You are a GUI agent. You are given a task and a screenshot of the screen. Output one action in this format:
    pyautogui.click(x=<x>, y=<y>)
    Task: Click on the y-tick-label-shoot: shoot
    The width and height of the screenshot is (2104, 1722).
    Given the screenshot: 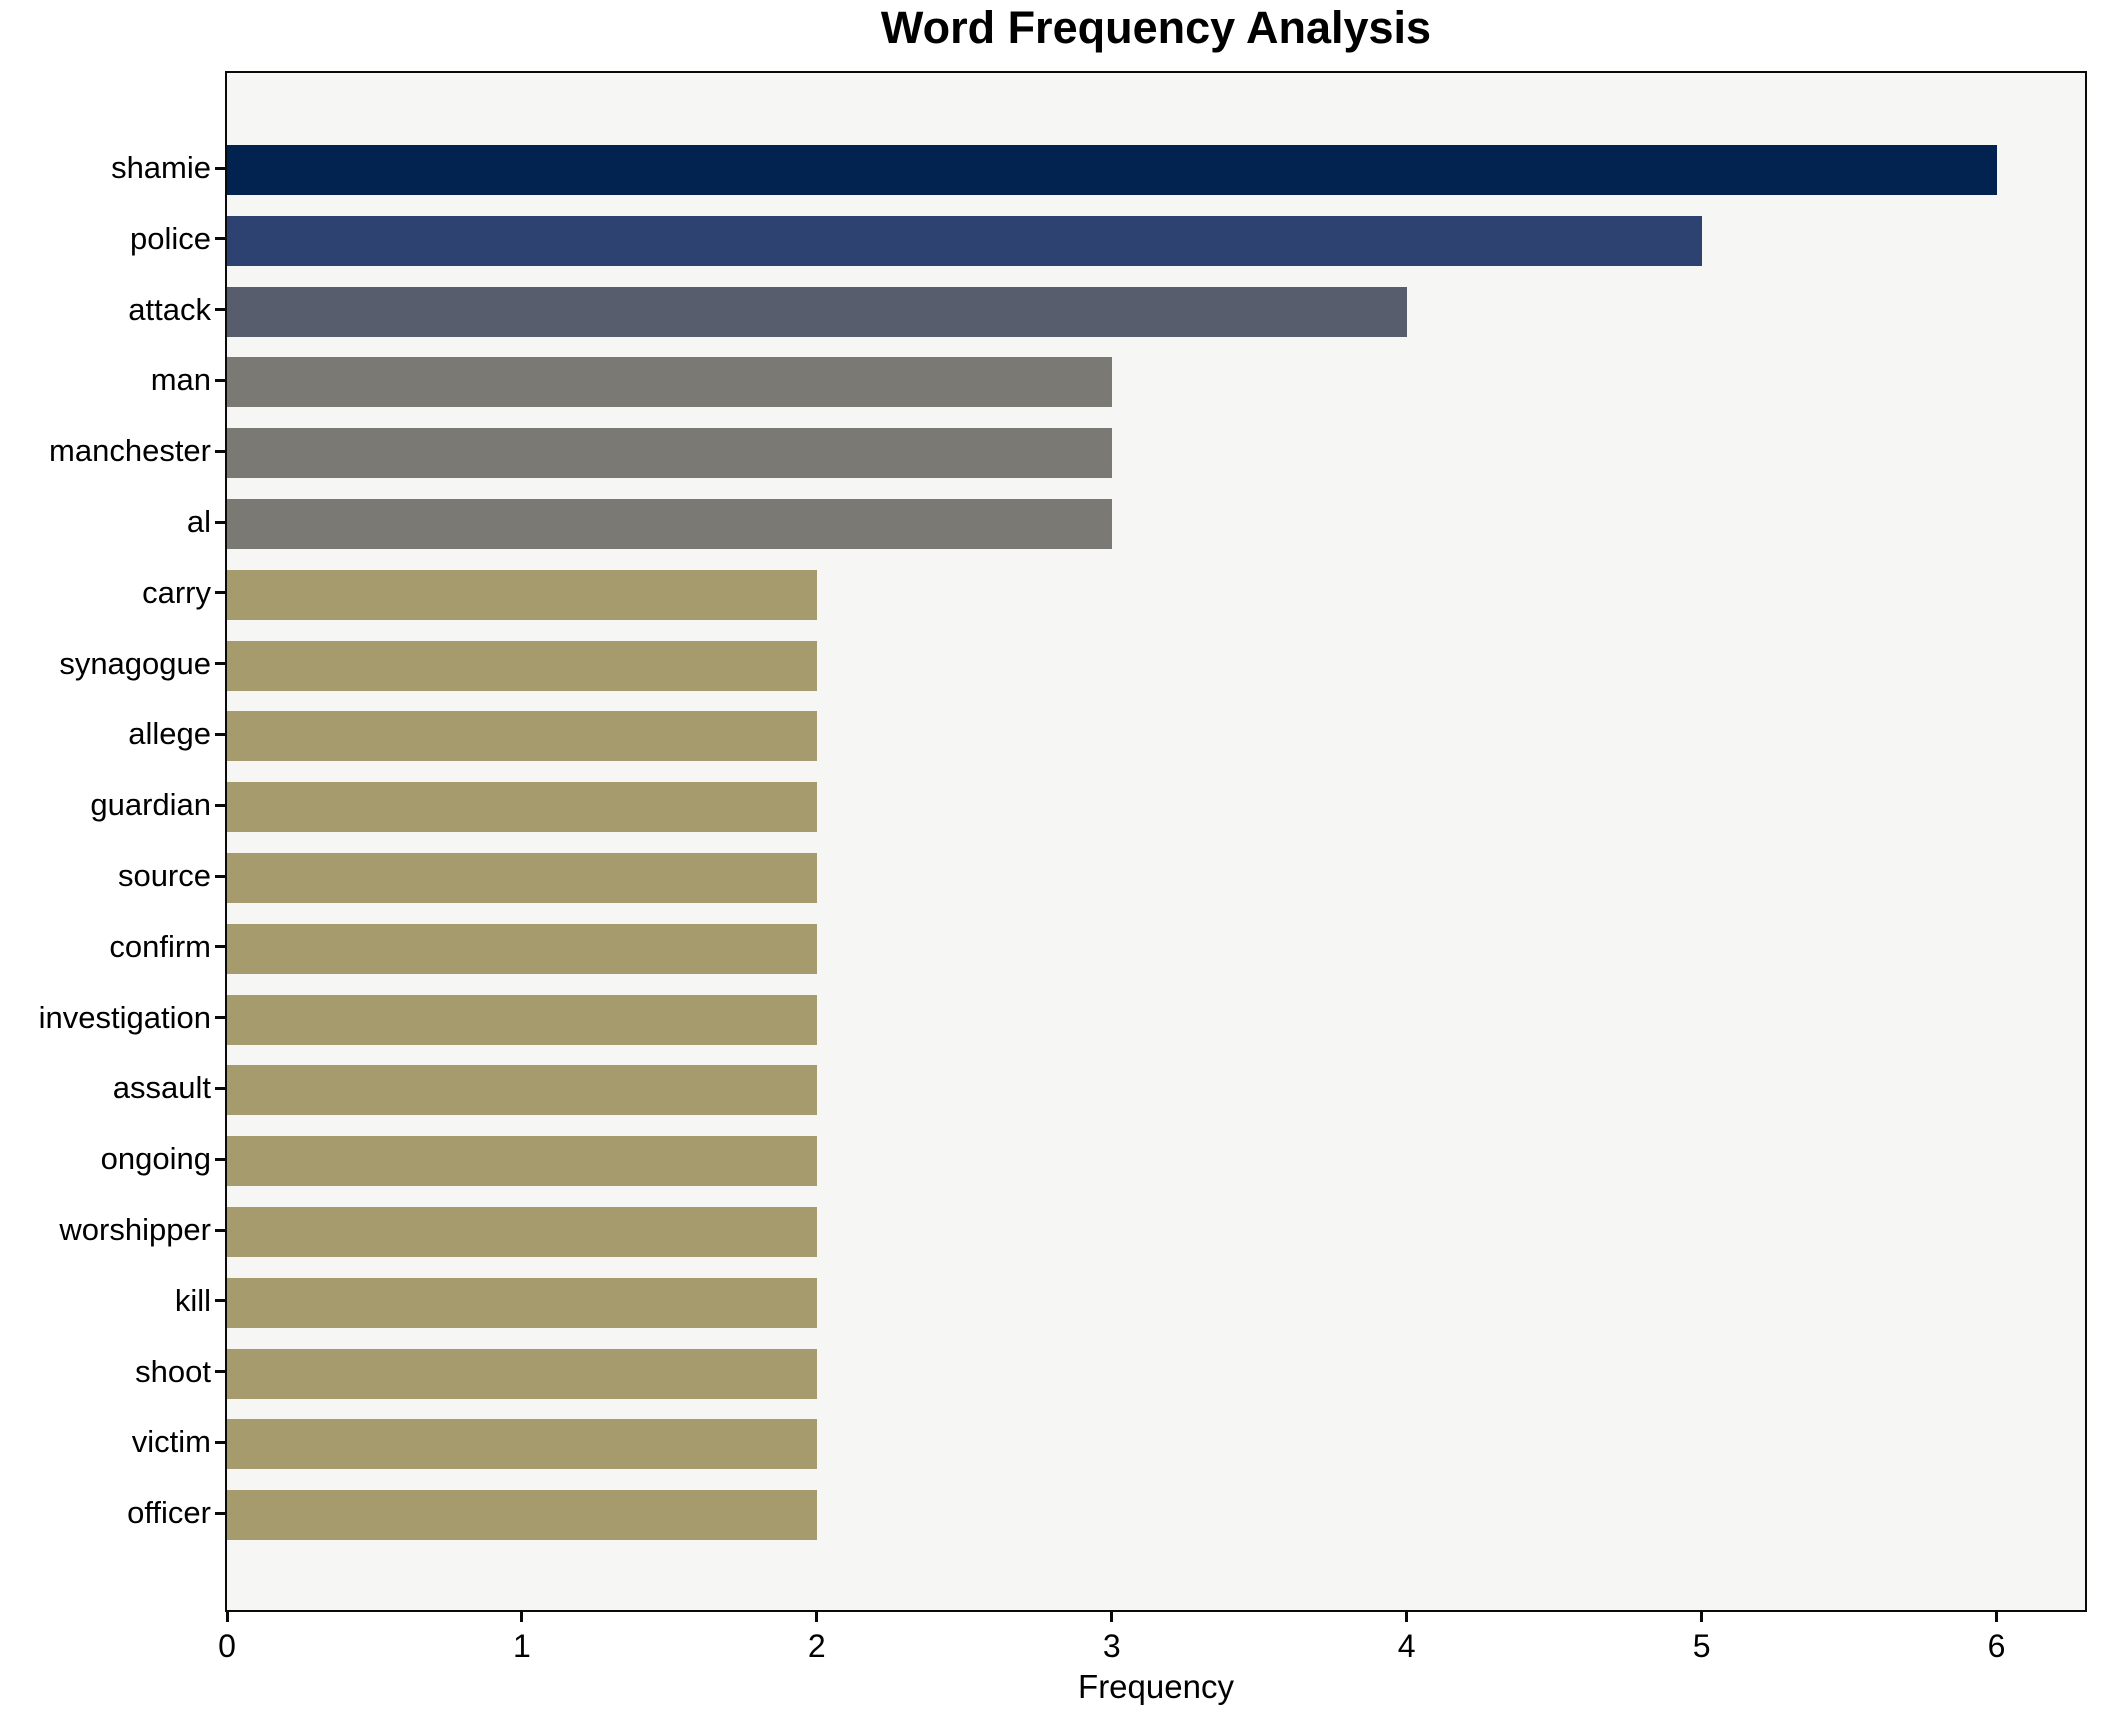 What is the action you would take?
    pyautogui.click(x=173, y=1371)
    